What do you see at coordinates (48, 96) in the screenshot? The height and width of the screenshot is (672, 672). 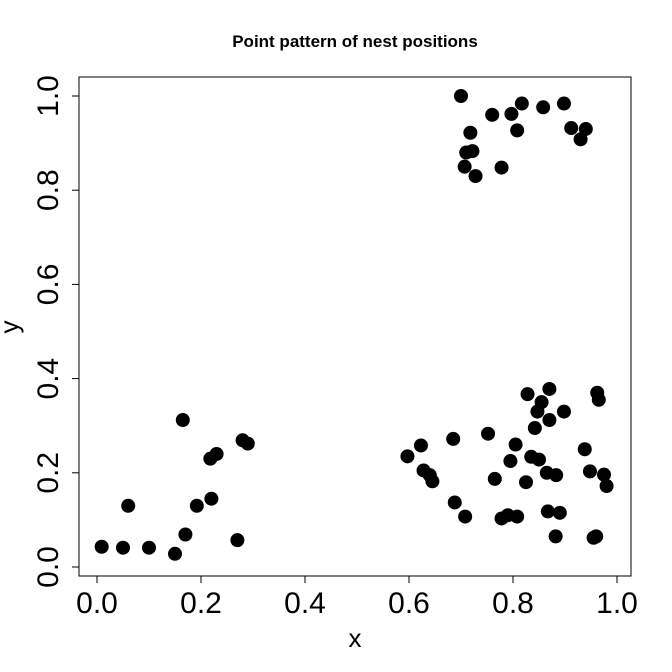 I see `y-tick-label: 1.0` at bounding box center [48, 96].